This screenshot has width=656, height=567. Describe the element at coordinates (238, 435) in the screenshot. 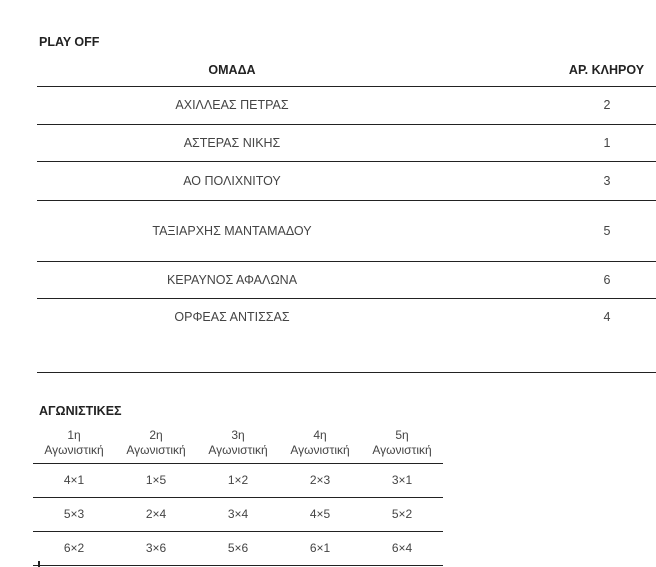

I see `matchday-number: 3η` at that location.